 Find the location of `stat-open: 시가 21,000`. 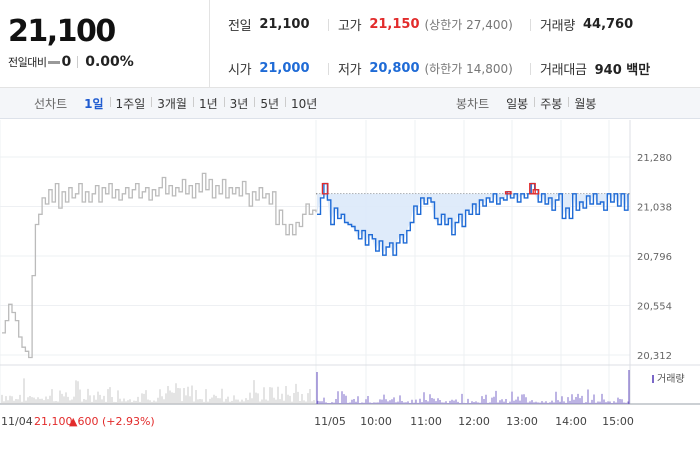

stat-open: 시가 21,000 is located at coordinates (269, 68).